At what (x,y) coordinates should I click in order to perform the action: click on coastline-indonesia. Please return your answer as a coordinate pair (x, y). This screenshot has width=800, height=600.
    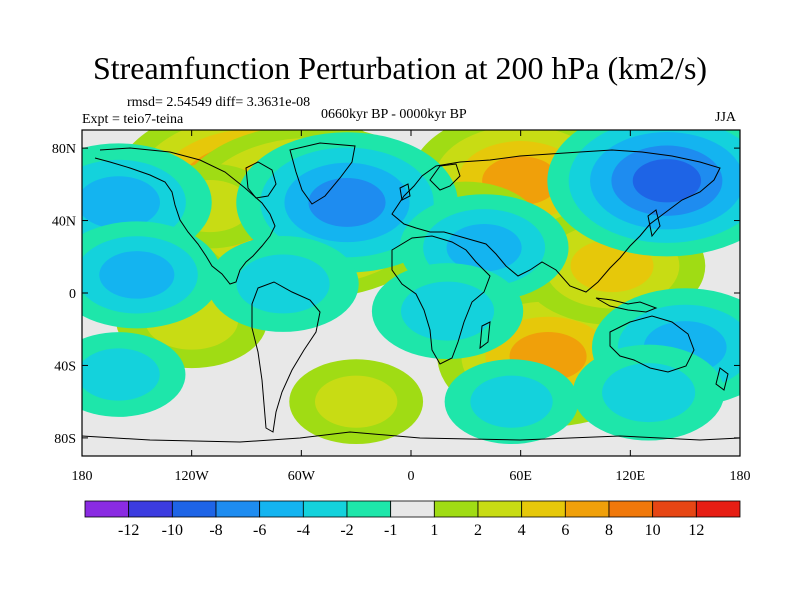
    Looking at the image, I should click on (626, 305).